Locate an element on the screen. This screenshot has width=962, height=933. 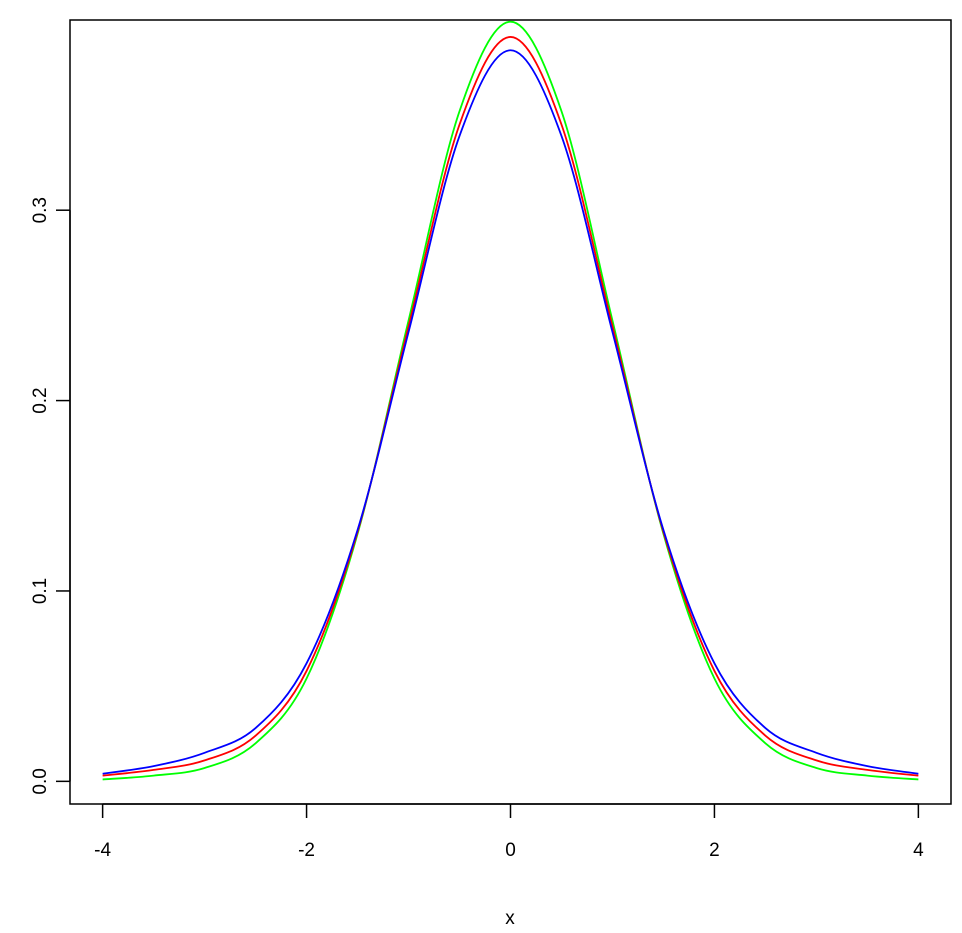
x-tick-label: 4 is located at coordinates (918, 850).